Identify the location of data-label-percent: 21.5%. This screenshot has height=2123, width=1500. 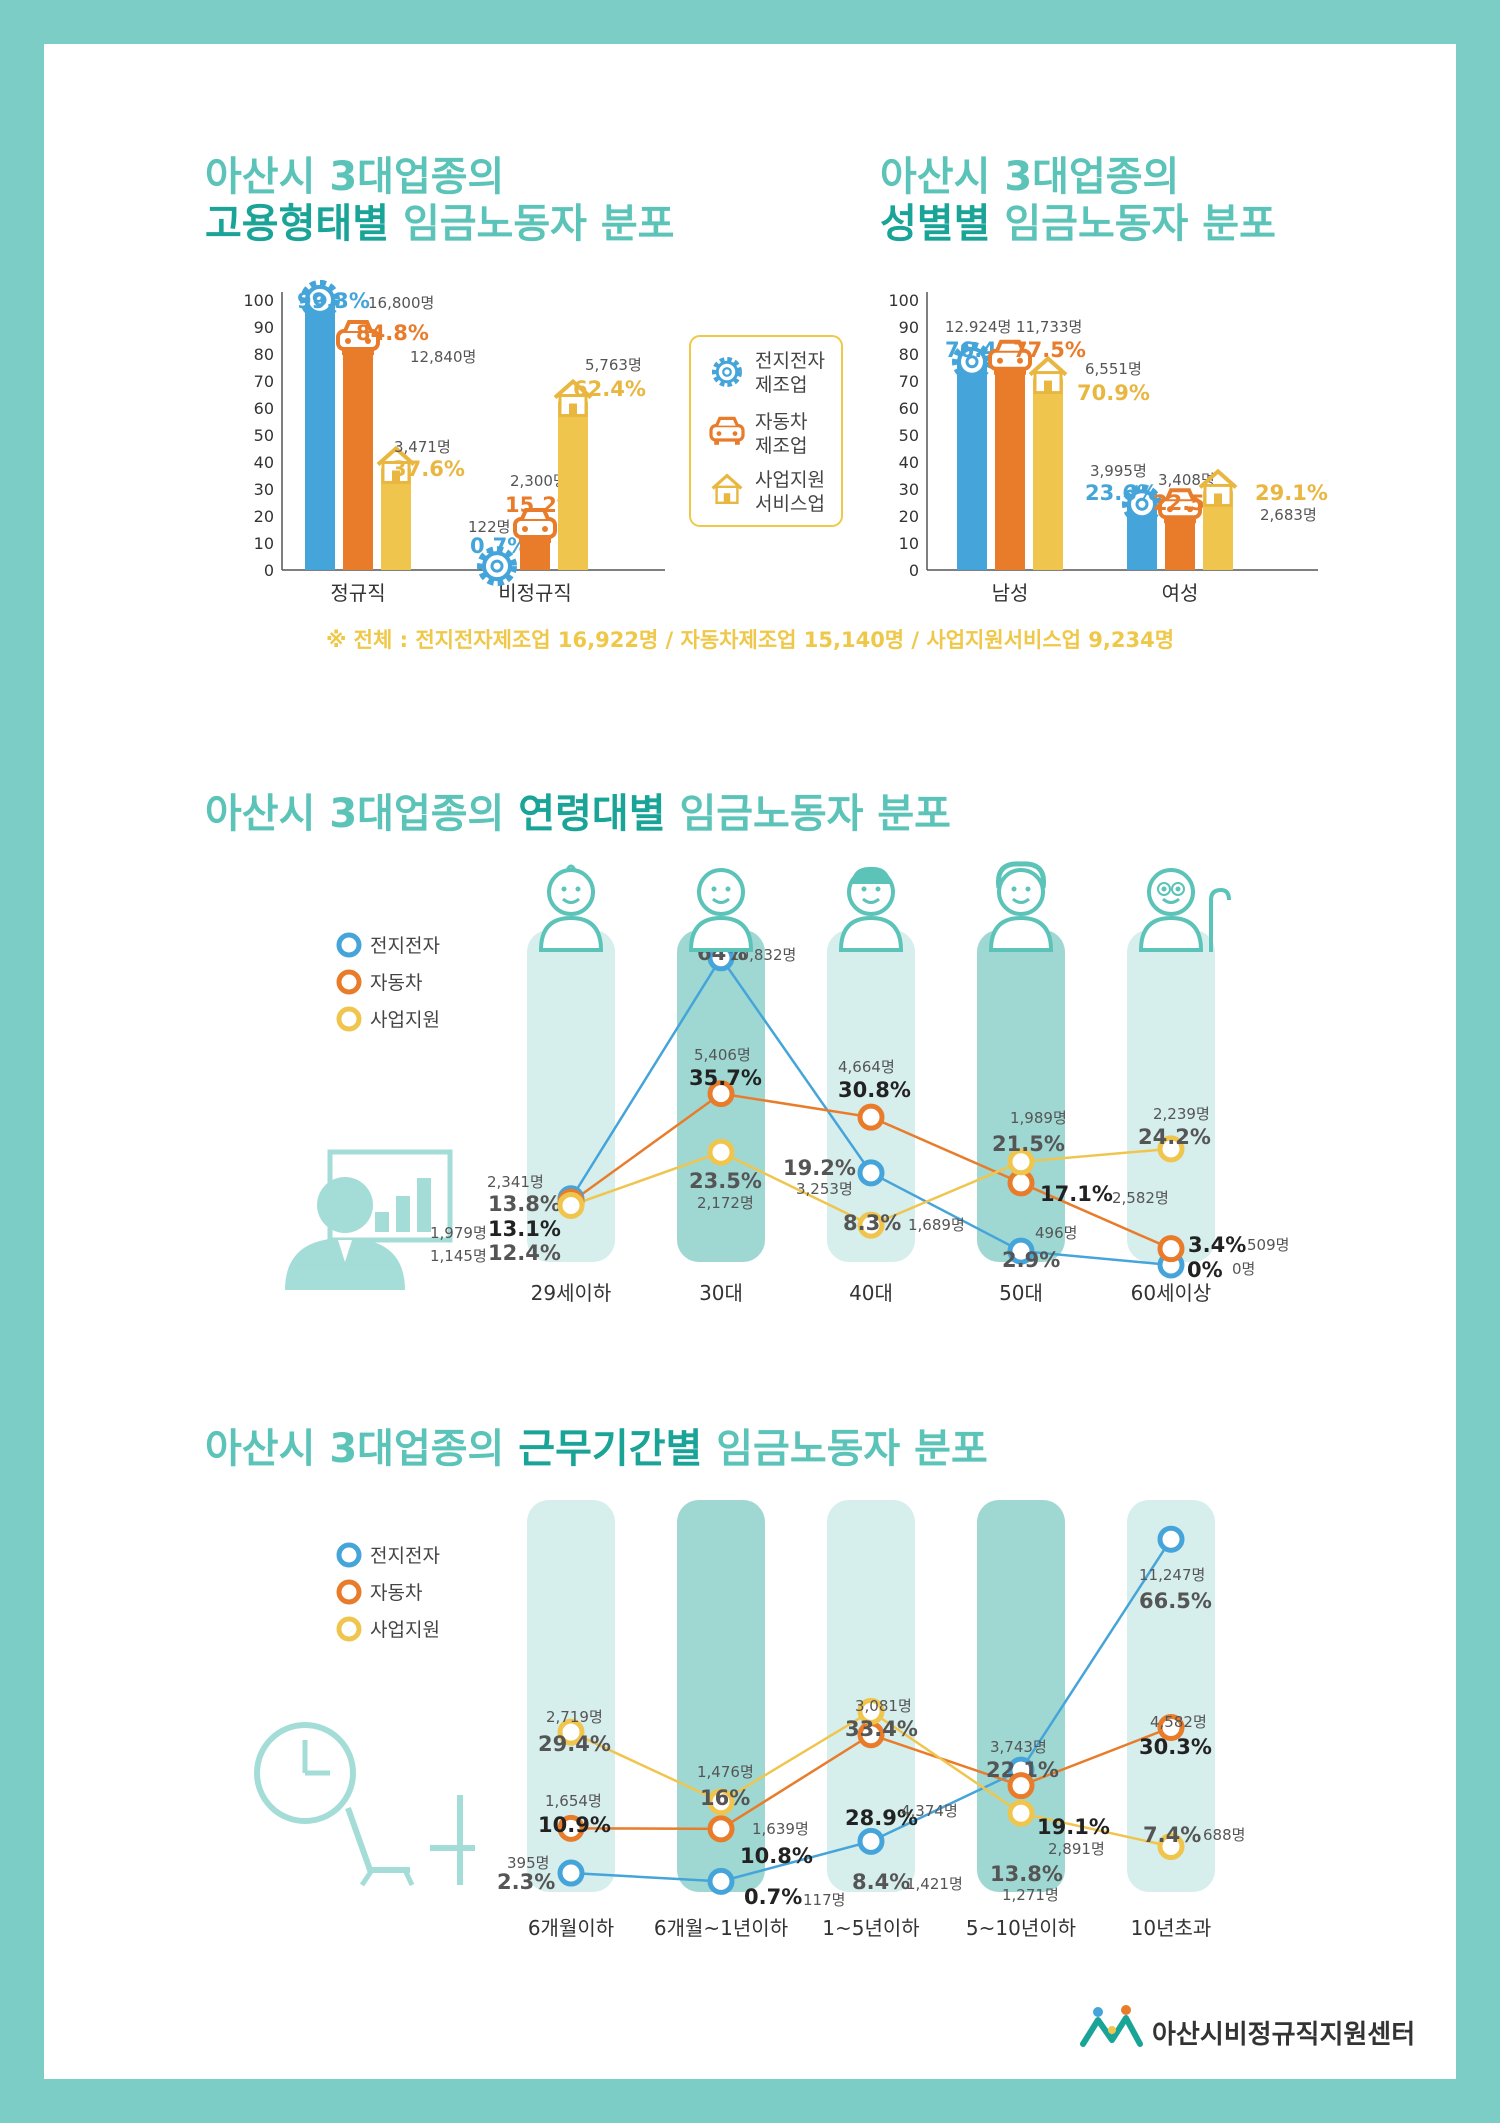
(1028, 1144).